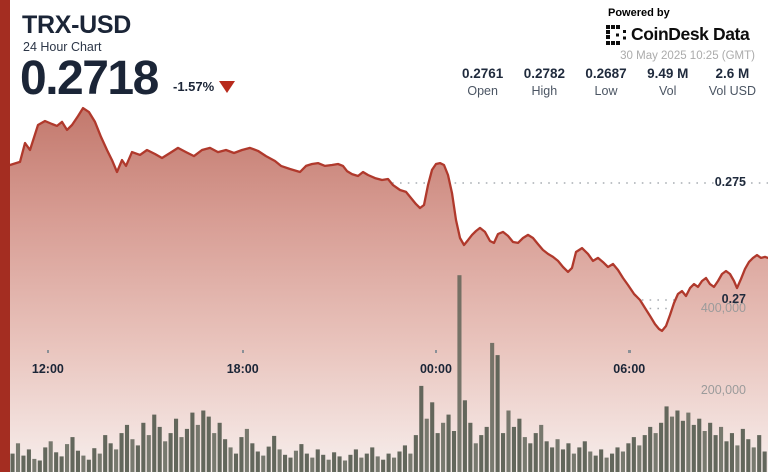  Describe the element at coordinates (435, 369) in the screenshot. I see `time-axis-label: 00:00` at that location.